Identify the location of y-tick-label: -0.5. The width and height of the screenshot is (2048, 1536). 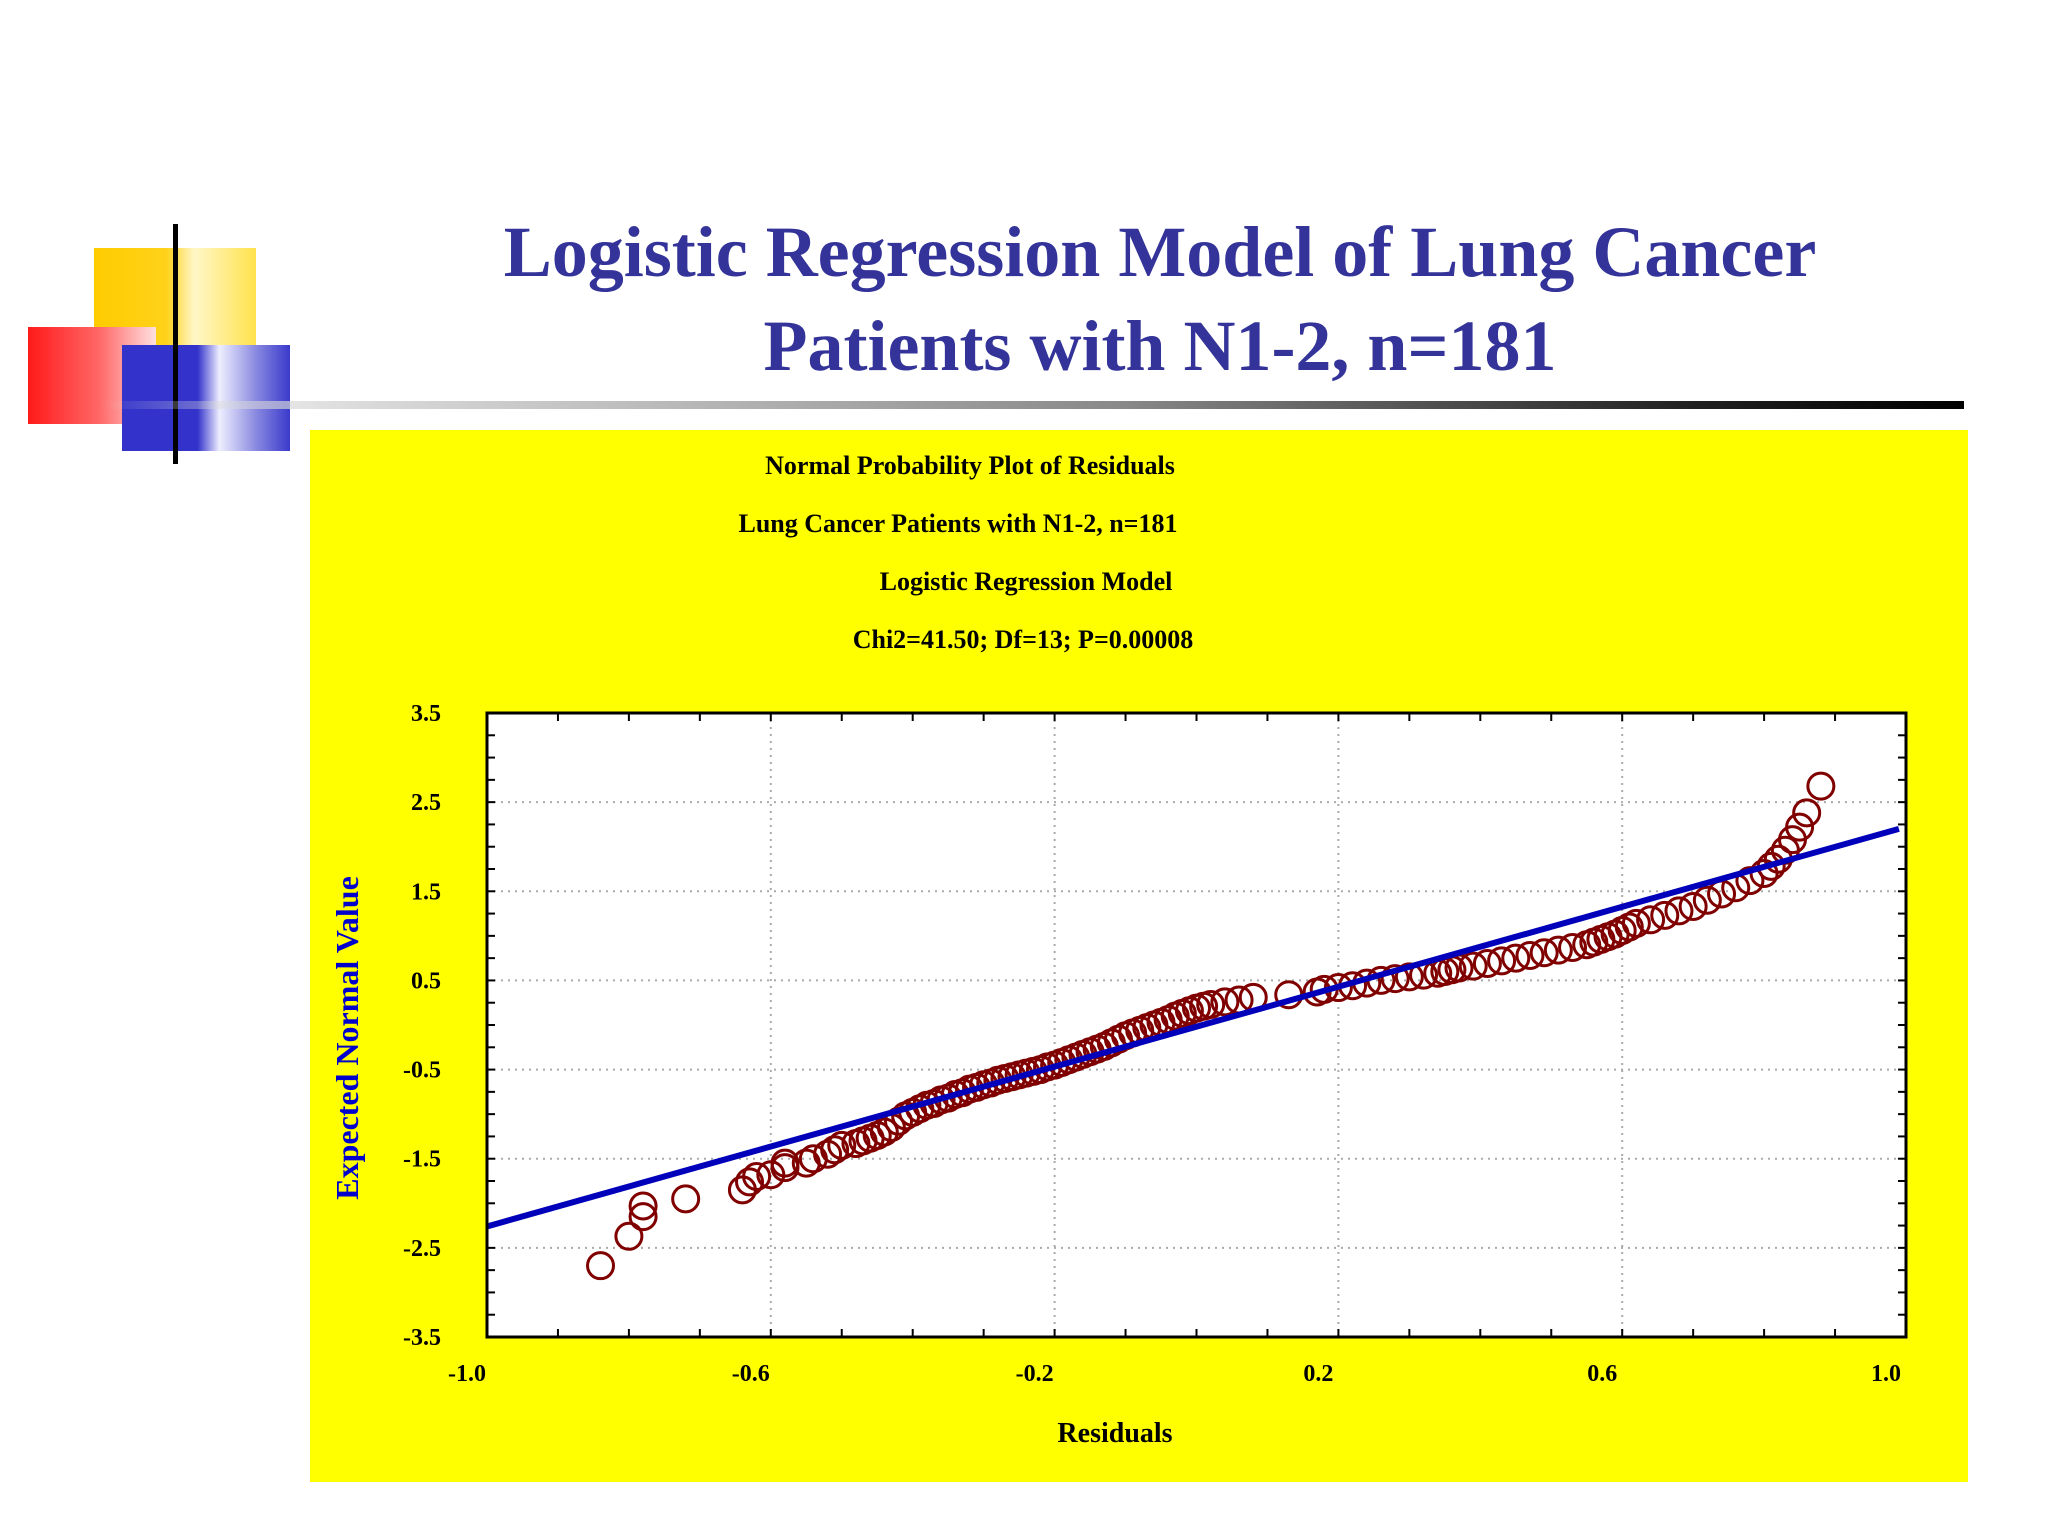
(422, 1071).